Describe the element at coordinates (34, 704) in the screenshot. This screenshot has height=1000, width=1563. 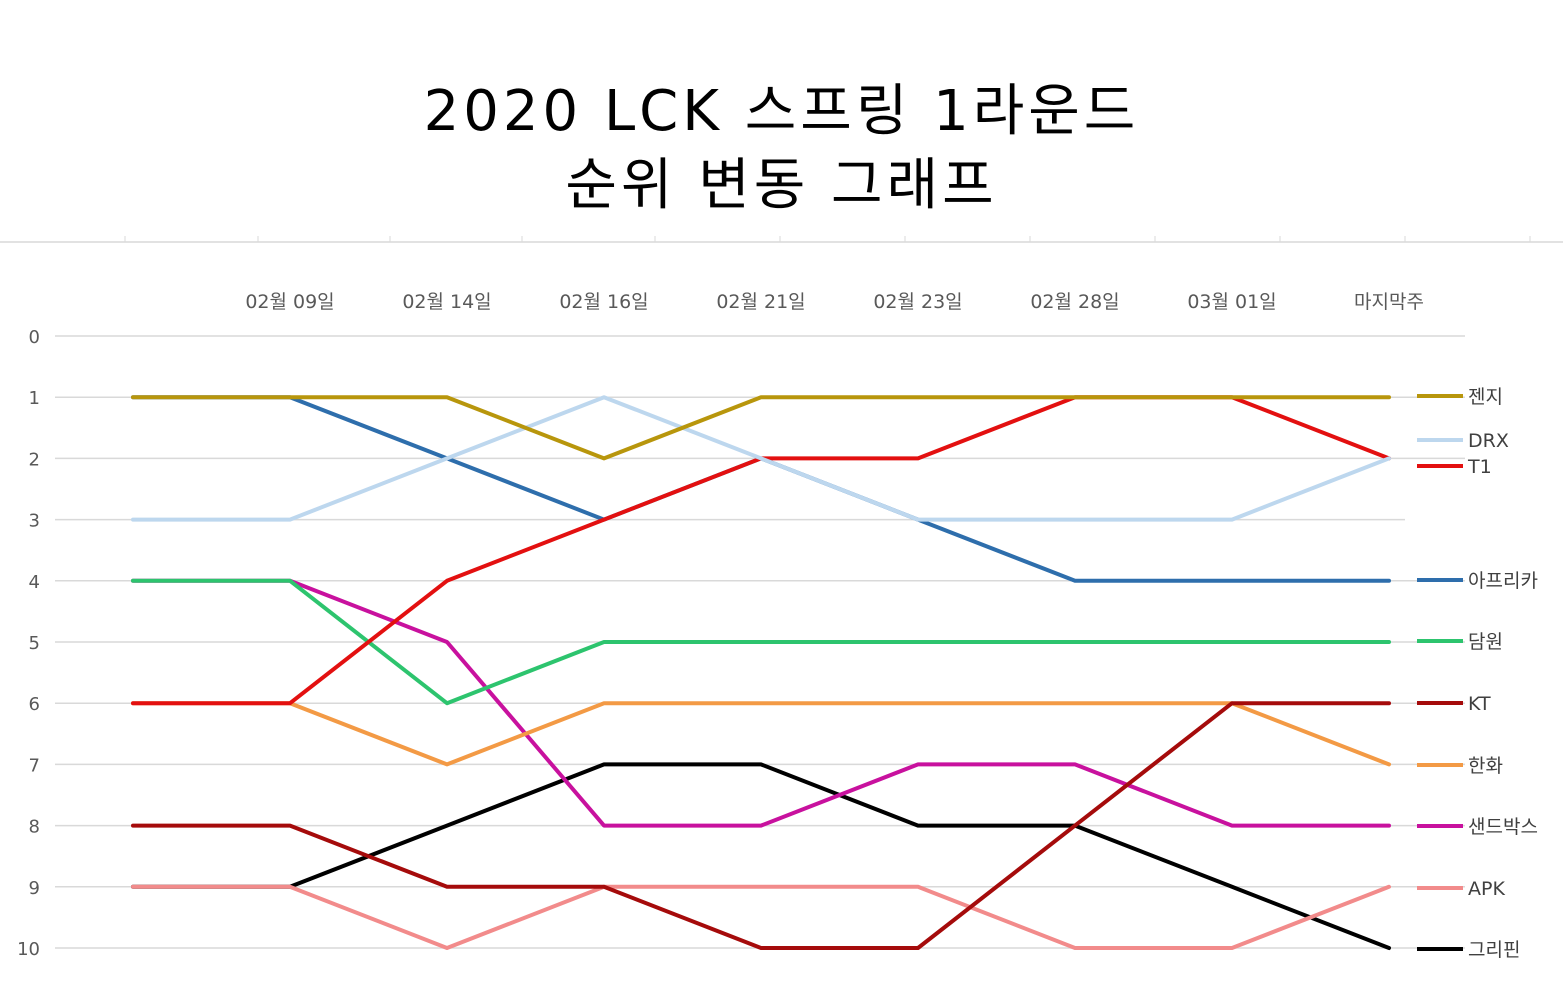
I see `y-tick-label: 6` at that location.